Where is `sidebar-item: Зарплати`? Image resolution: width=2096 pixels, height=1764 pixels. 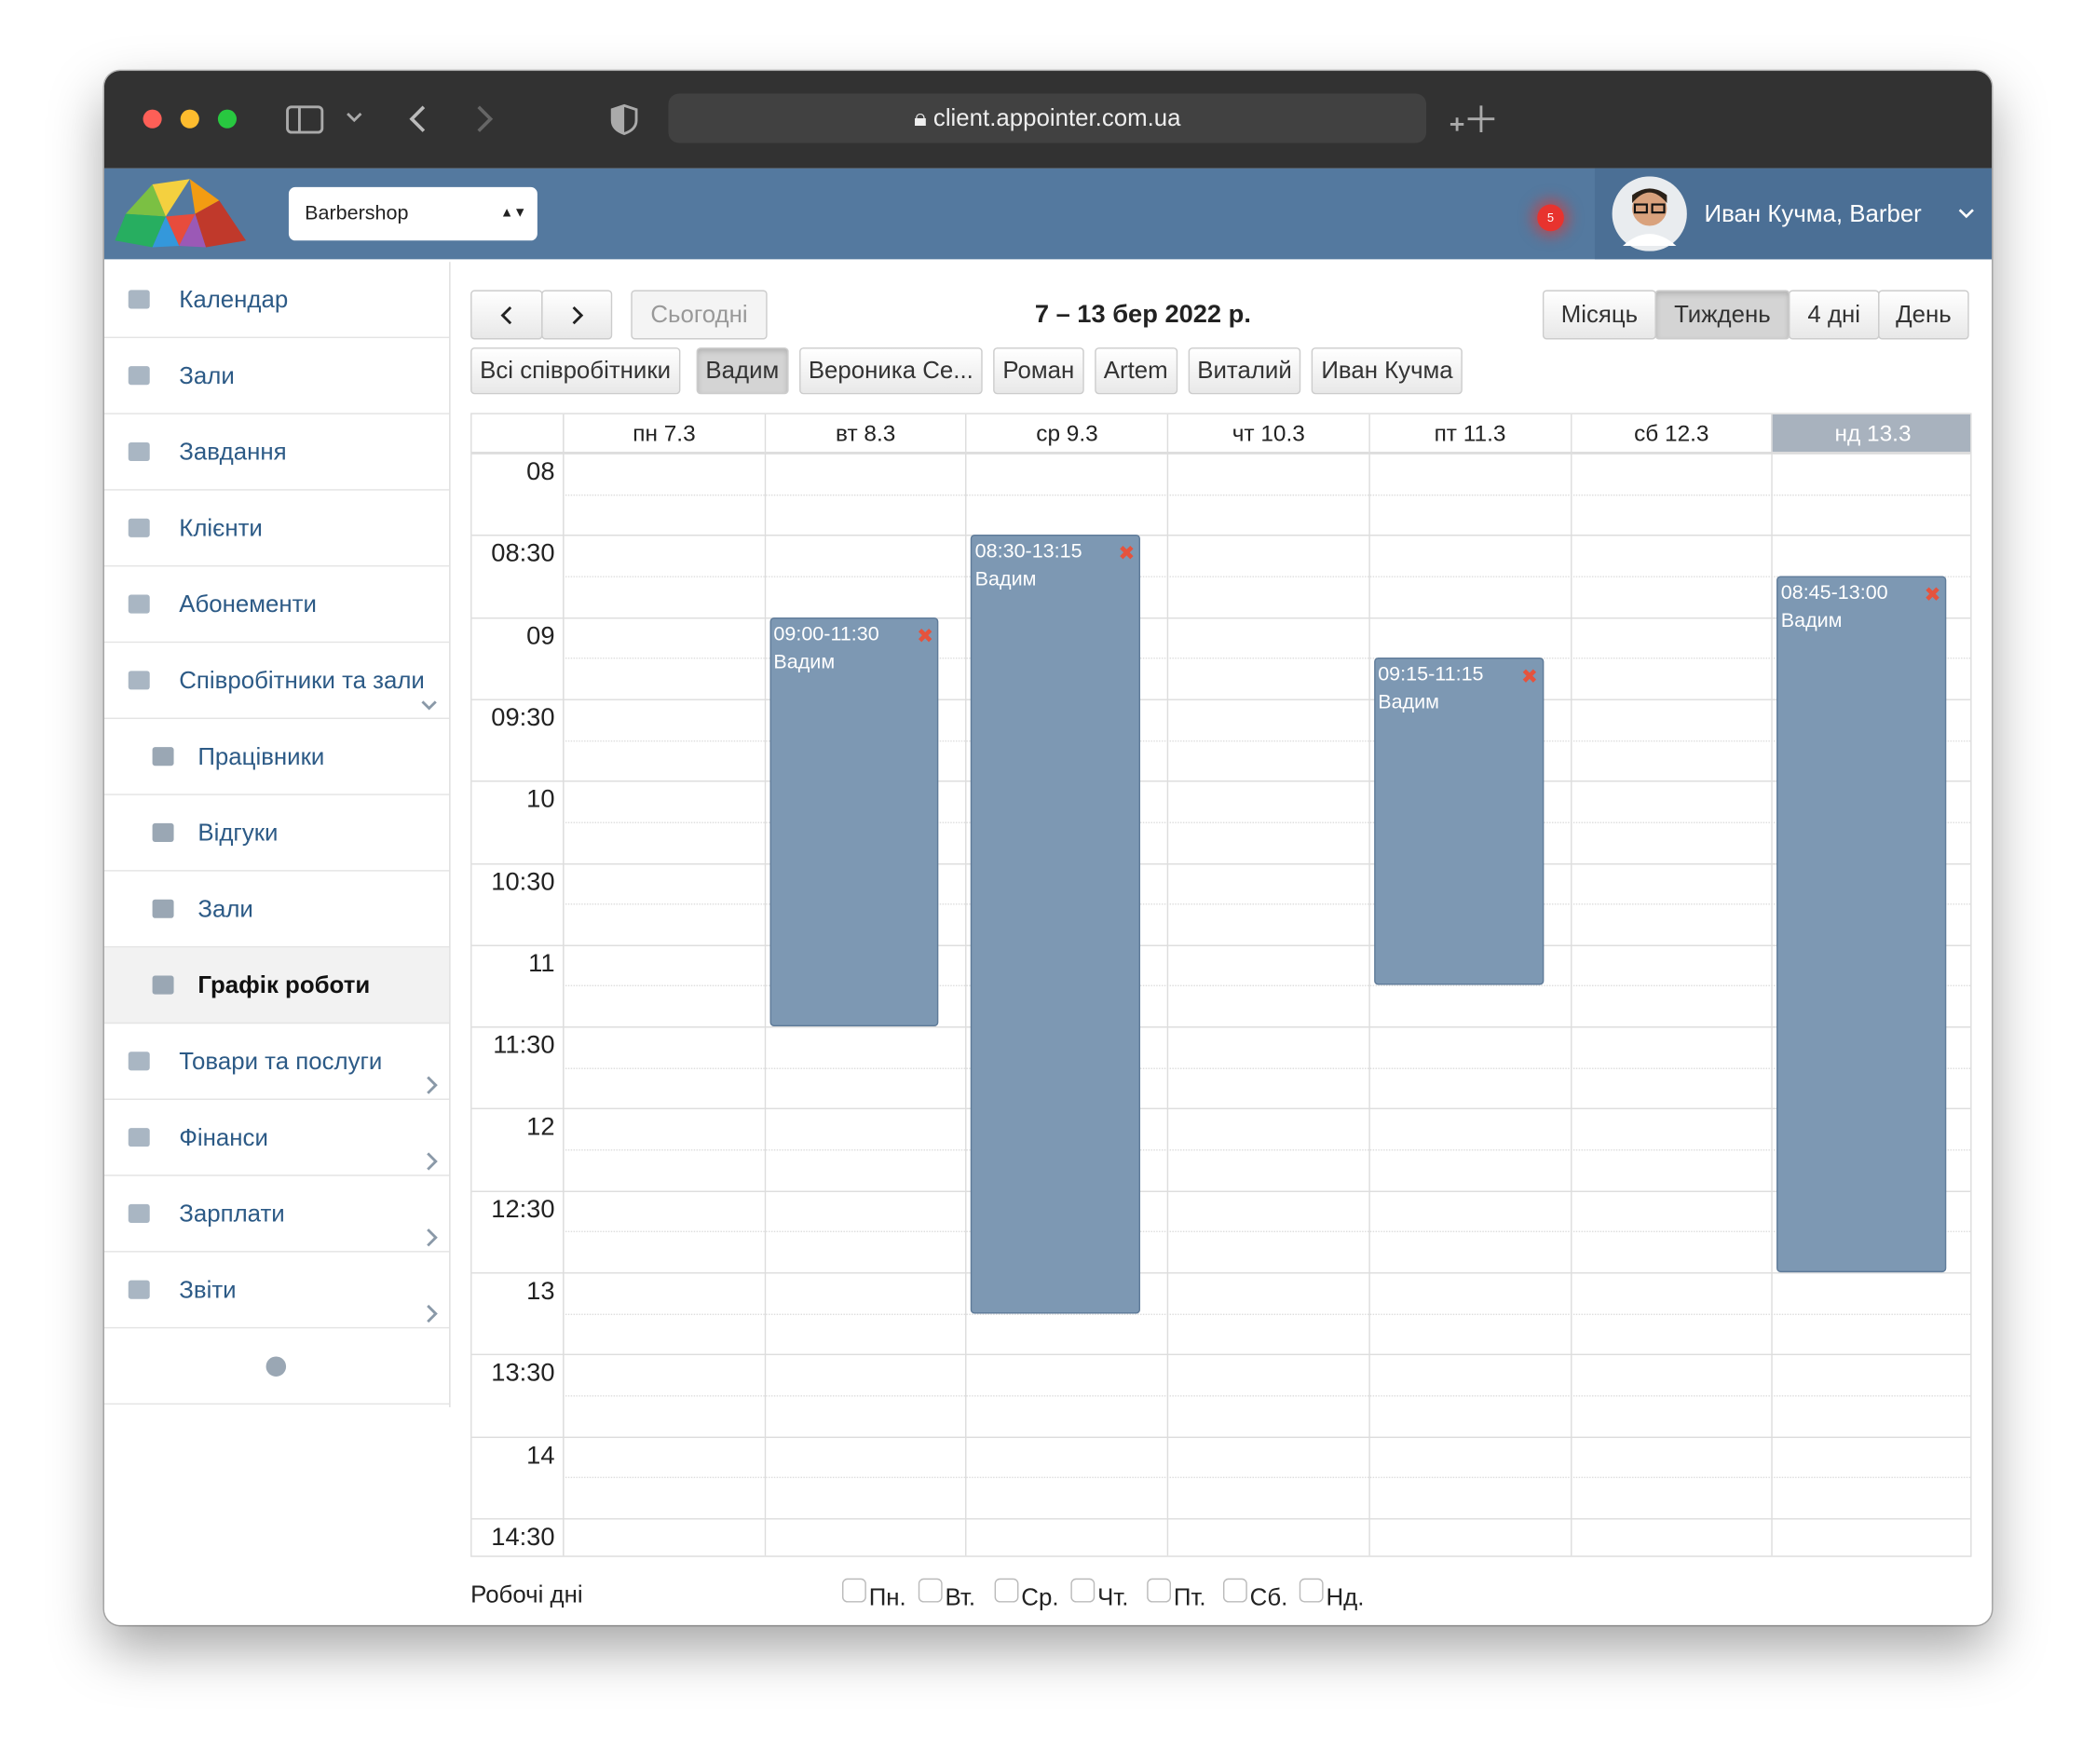
sidebar-item: Зарплати is located at coordinates (276, 1214).